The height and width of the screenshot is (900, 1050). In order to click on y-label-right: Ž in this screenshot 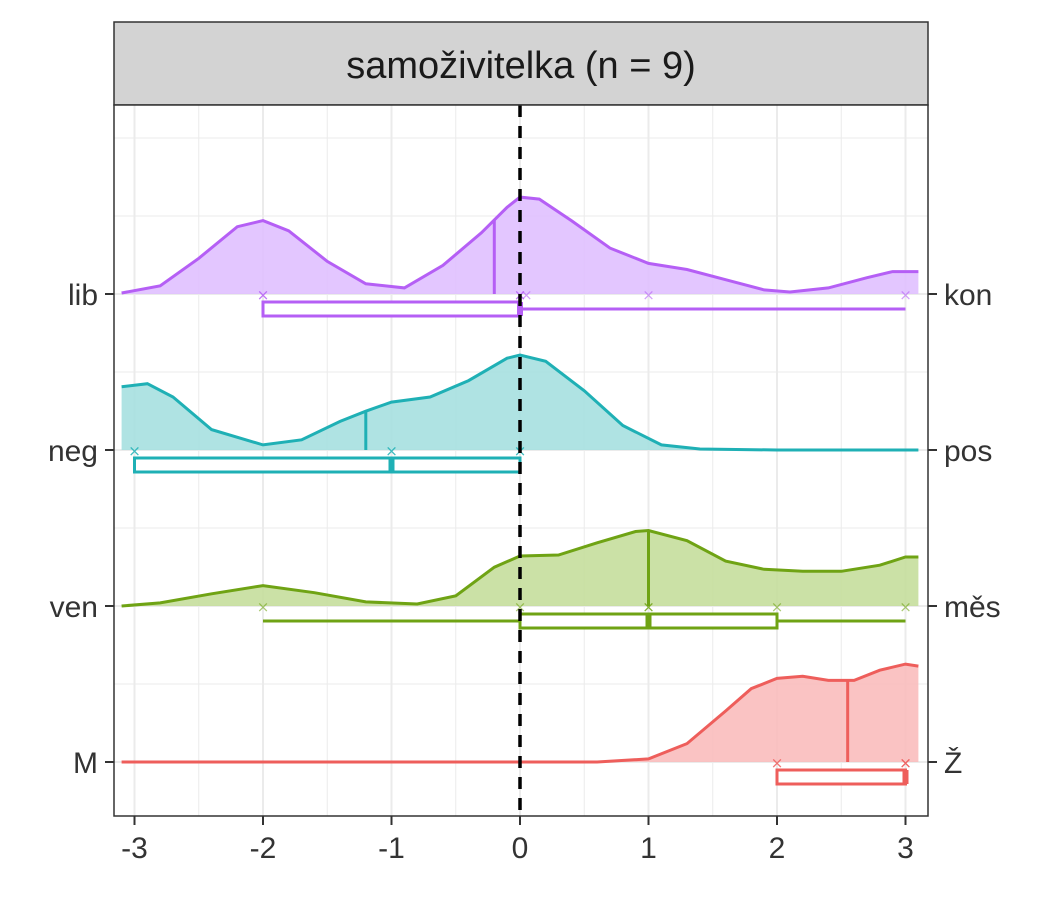, I will do `click(953, 763)`.